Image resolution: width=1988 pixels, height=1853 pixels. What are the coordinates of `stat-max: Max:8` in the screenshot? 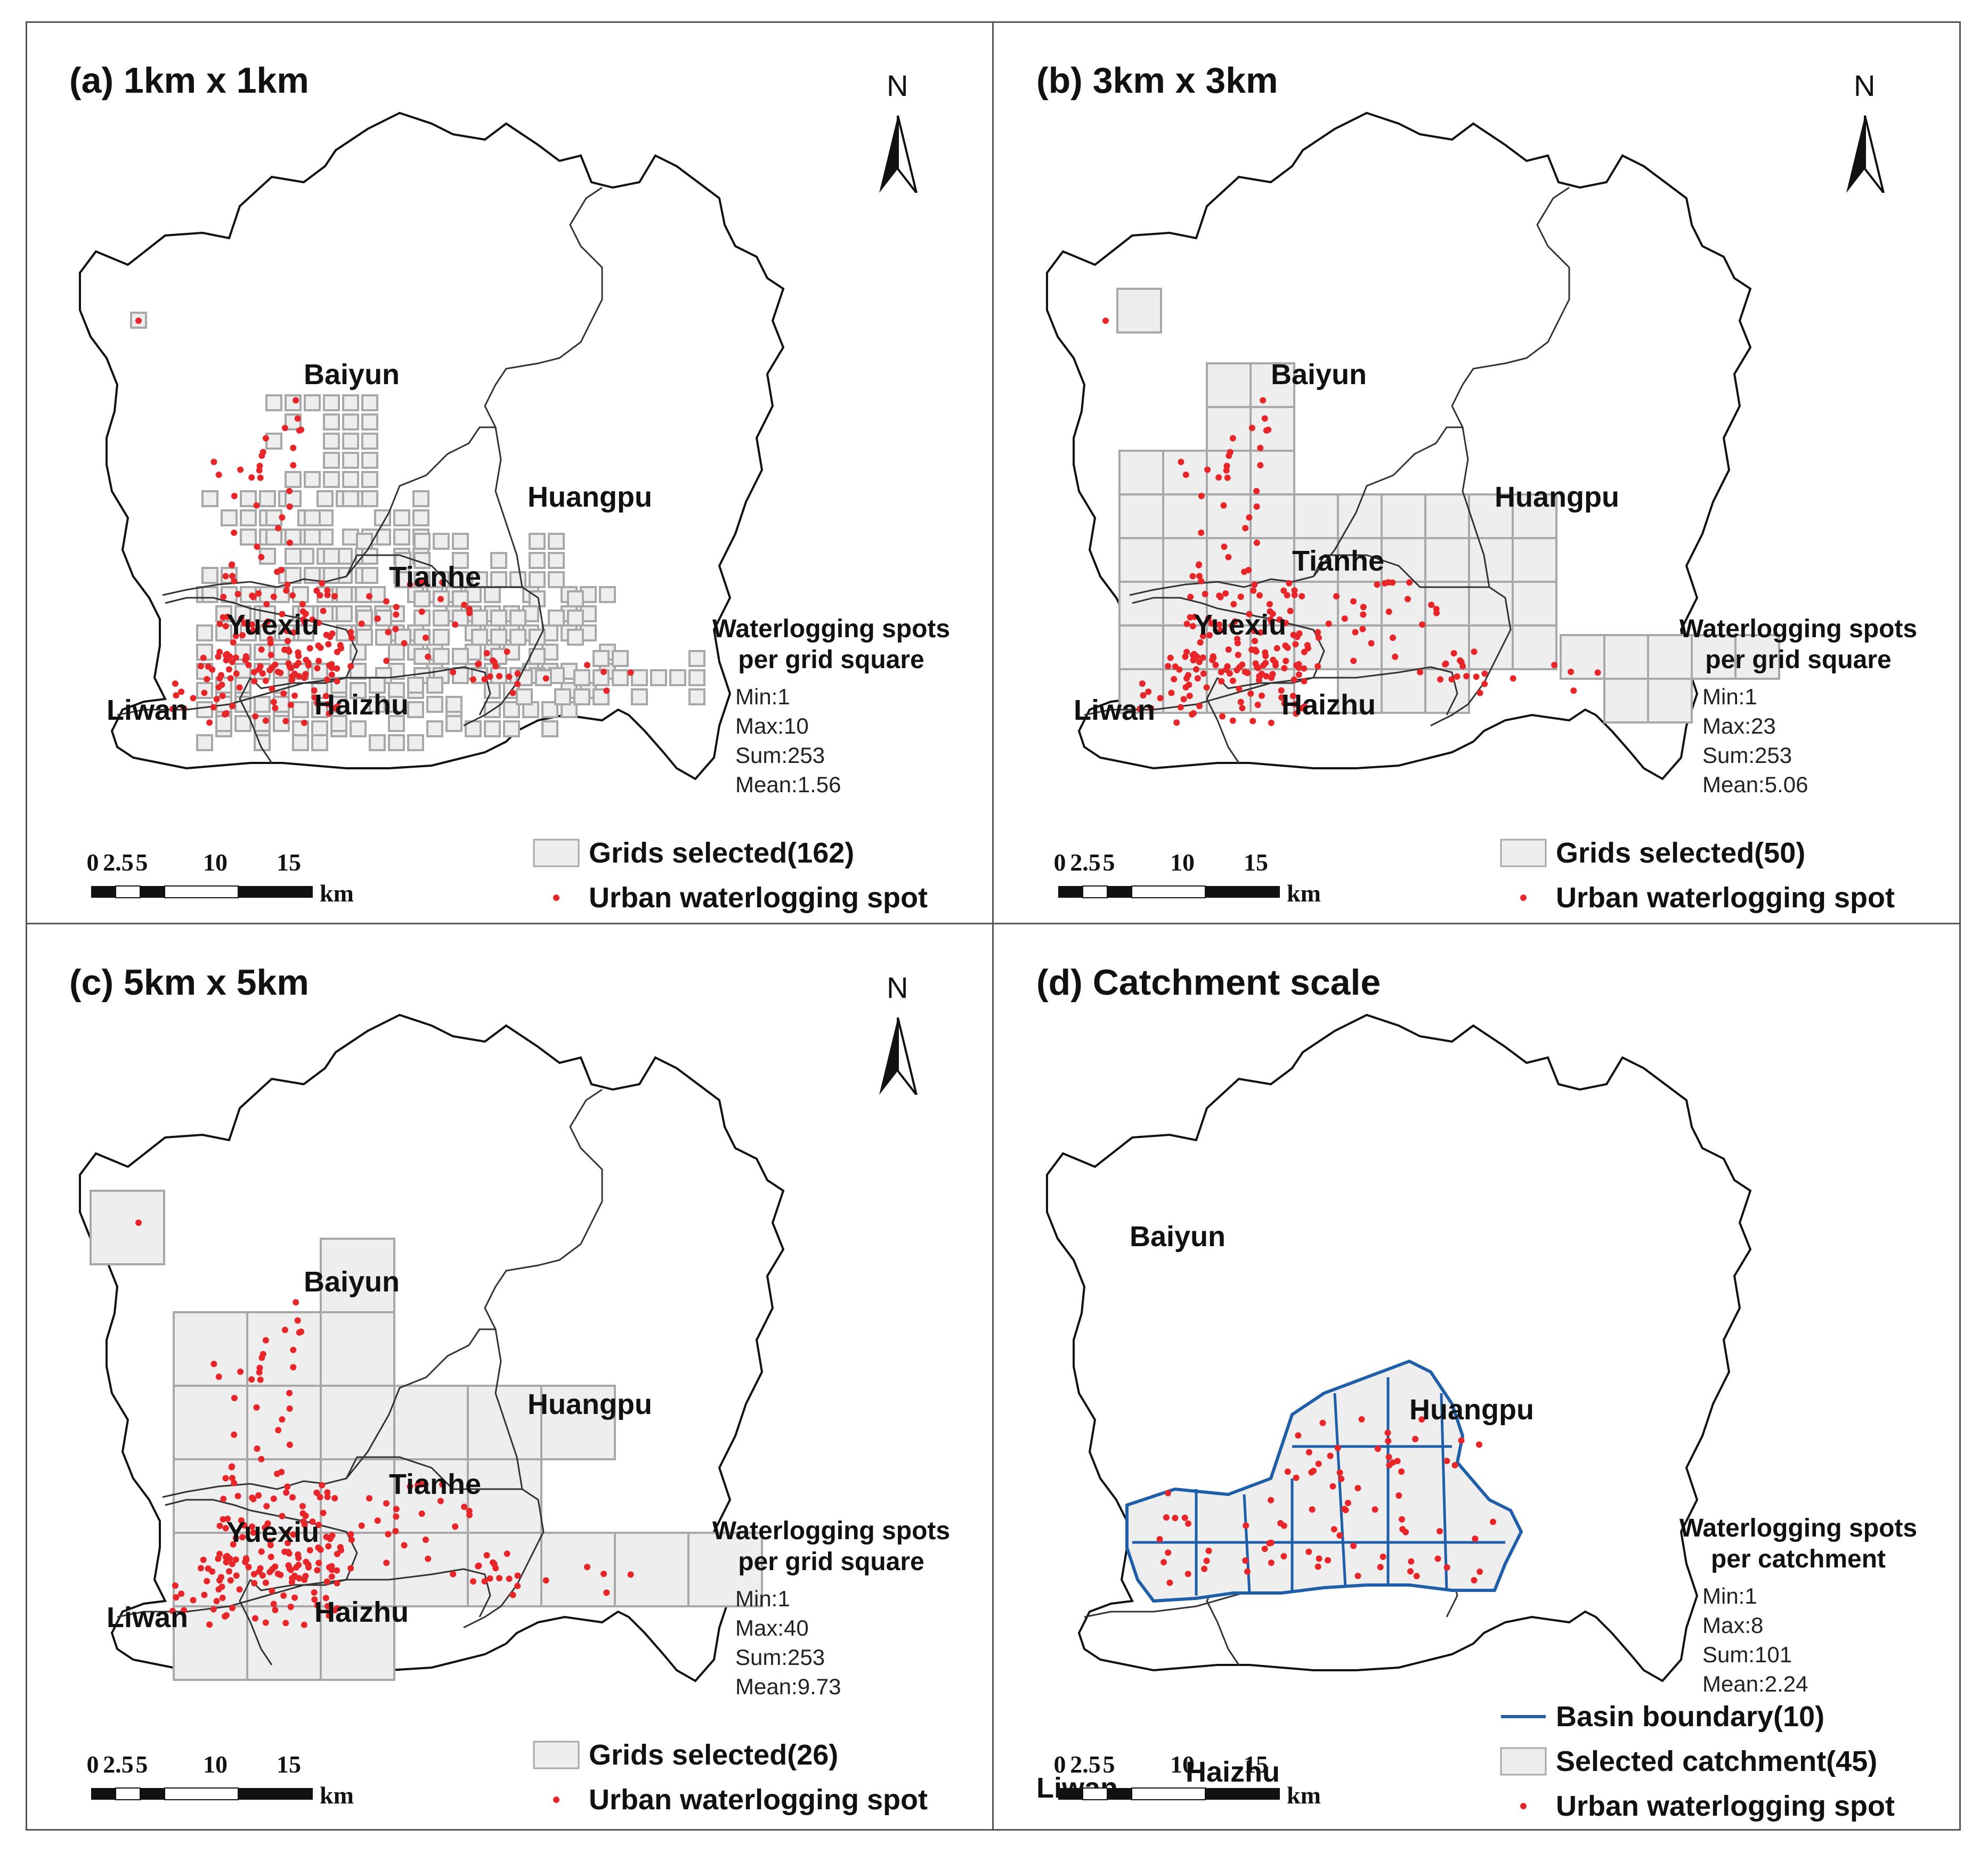 It's located at (1733, 1625).